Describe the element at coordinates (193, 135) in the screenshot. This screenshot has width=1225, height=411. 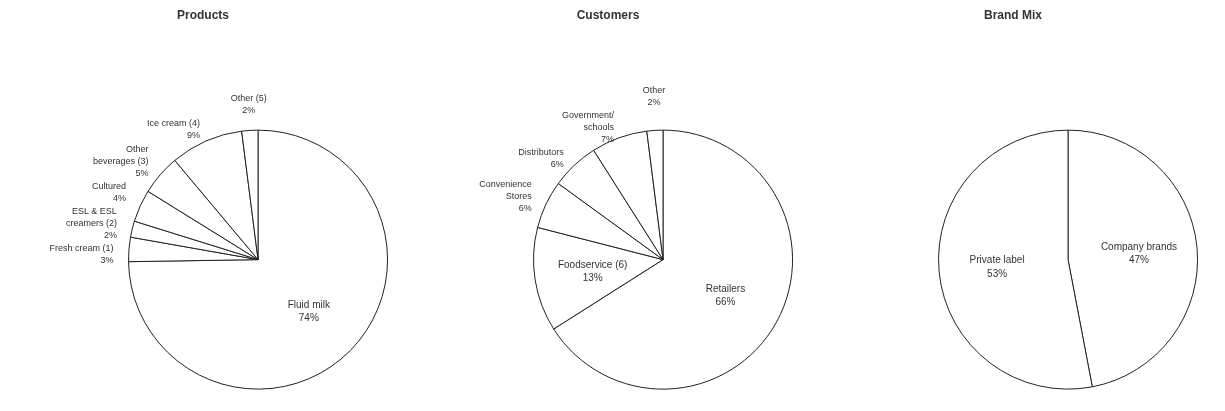
I see `data-label: 9%` at that location.